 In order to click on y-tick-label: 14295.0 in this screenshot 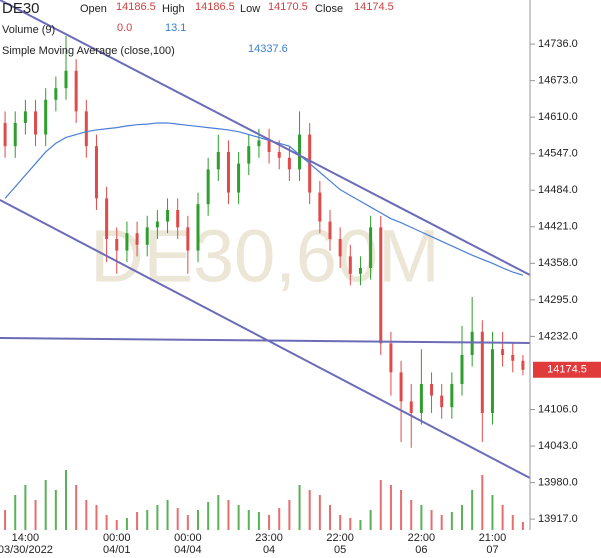, I will do `click(558, 300)`.